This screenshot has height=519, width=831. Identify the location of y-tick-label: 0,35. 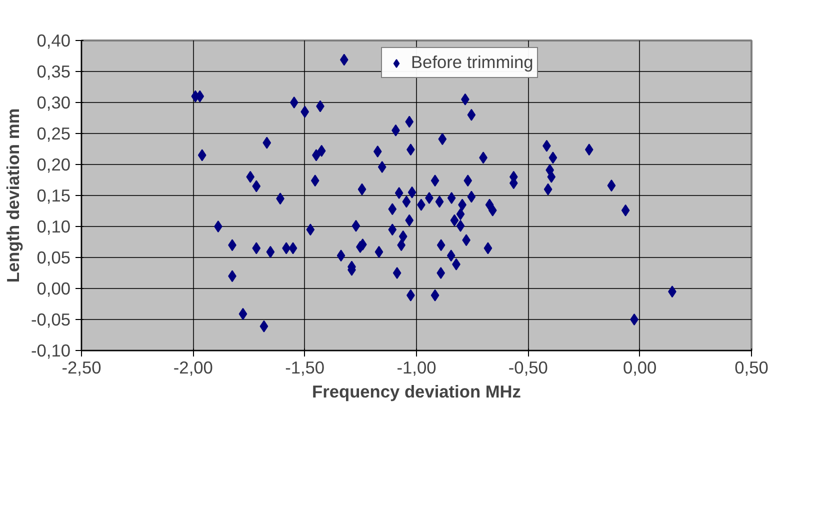
(53, 72).